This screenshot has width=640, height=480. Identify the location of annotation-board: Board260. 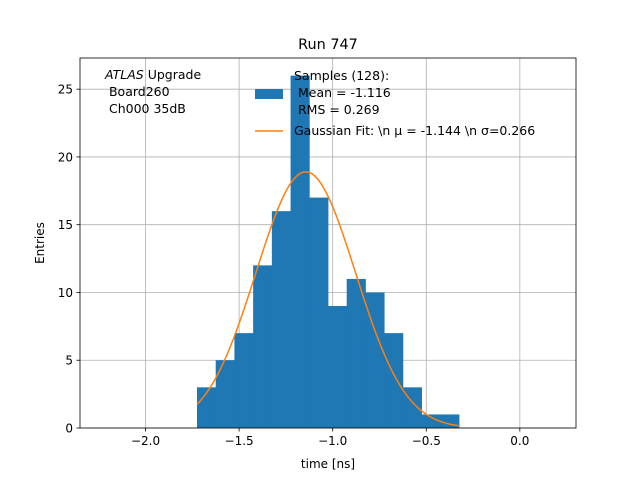
(137, 91).